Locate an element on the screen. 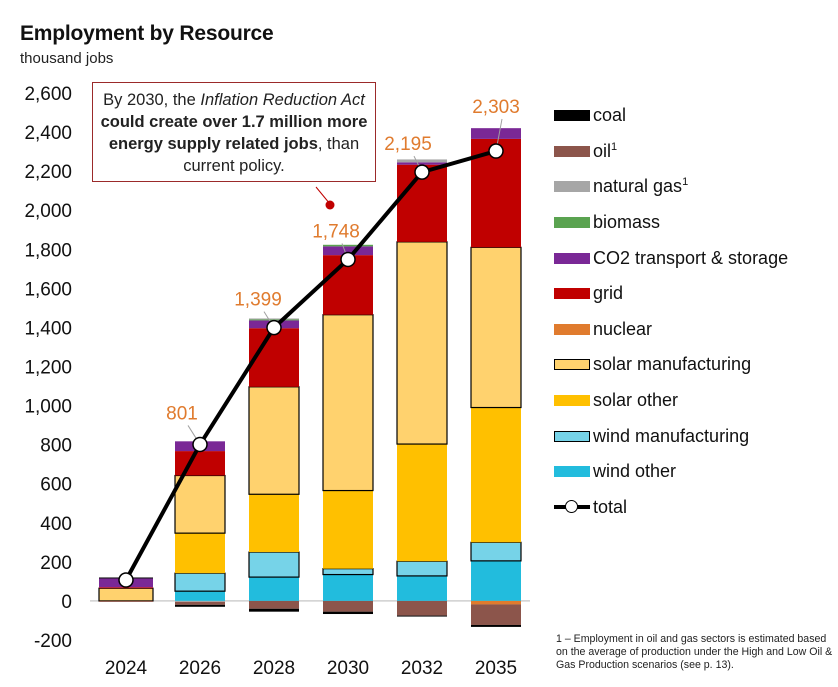 This screenshot has height=687, width=838. x-tick-label: 2035 is located at coordinates (496, 668).